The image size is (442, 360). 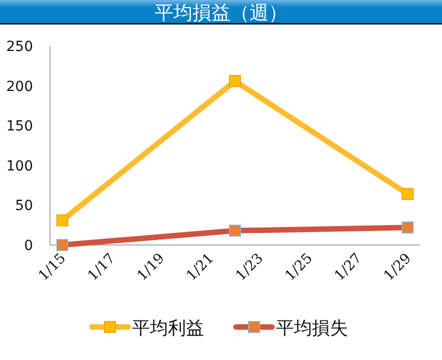 I want to click on y-tick-label: 50, so click(x=24, y=206).